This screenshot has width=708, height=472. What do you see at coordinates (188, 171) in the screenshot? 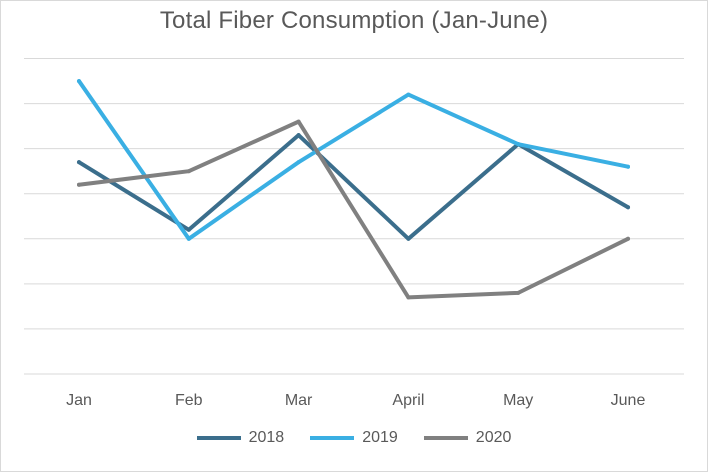
I see `data-point-2020-Feb` at bounding box center [188, 171].